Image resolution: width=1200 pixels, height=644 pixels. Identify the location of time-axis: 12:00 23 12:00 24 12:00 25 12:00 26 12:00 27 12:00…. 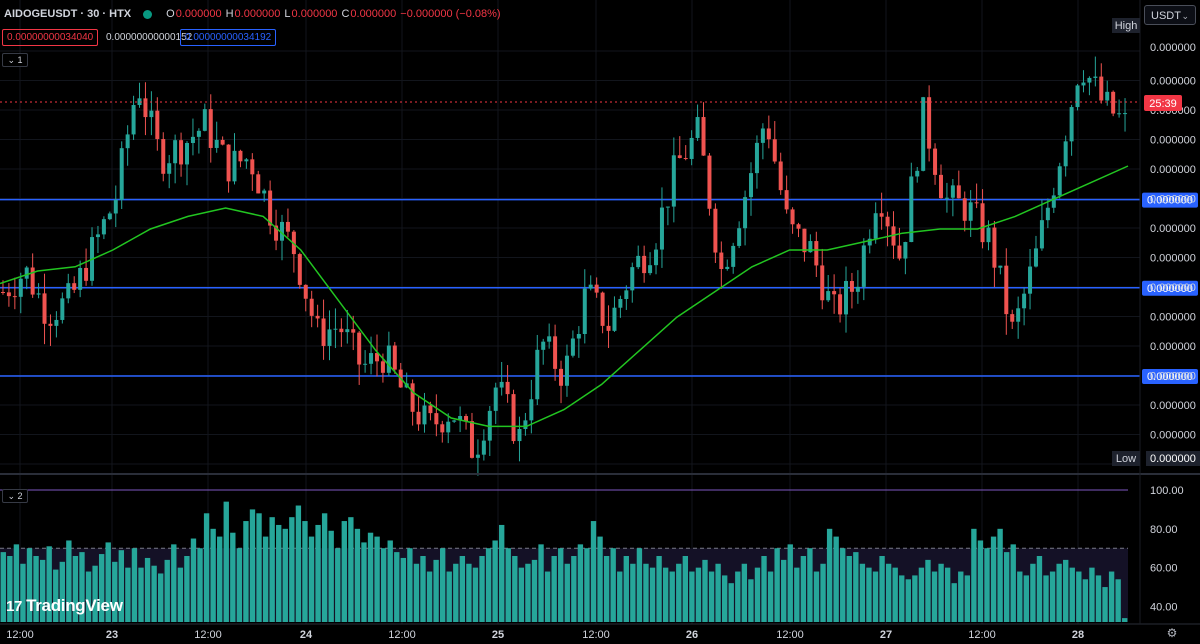
(545, 635).